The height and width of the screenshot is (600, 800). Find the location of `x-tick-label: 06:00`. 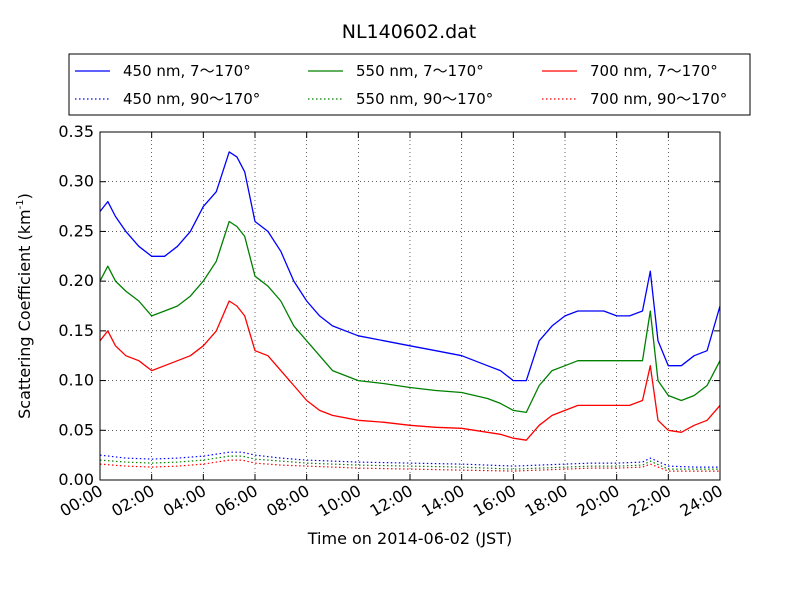

x-tick-label: 06:00 is located at coordinates (236, 501).